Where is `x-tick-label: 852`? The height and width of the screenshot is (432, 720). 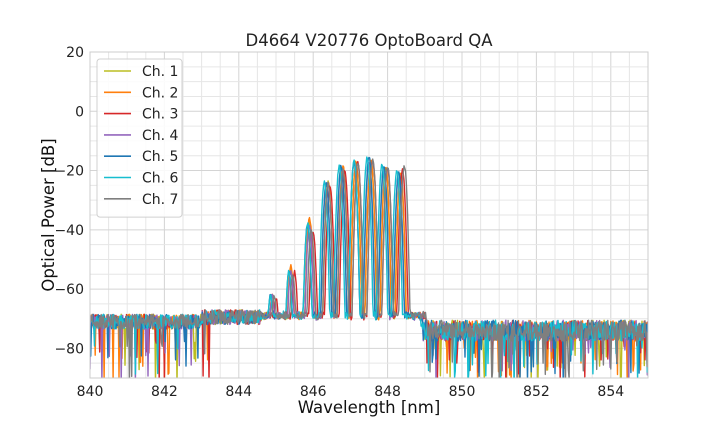 x-tick-label: 852 is located at coordinates (536, 392).